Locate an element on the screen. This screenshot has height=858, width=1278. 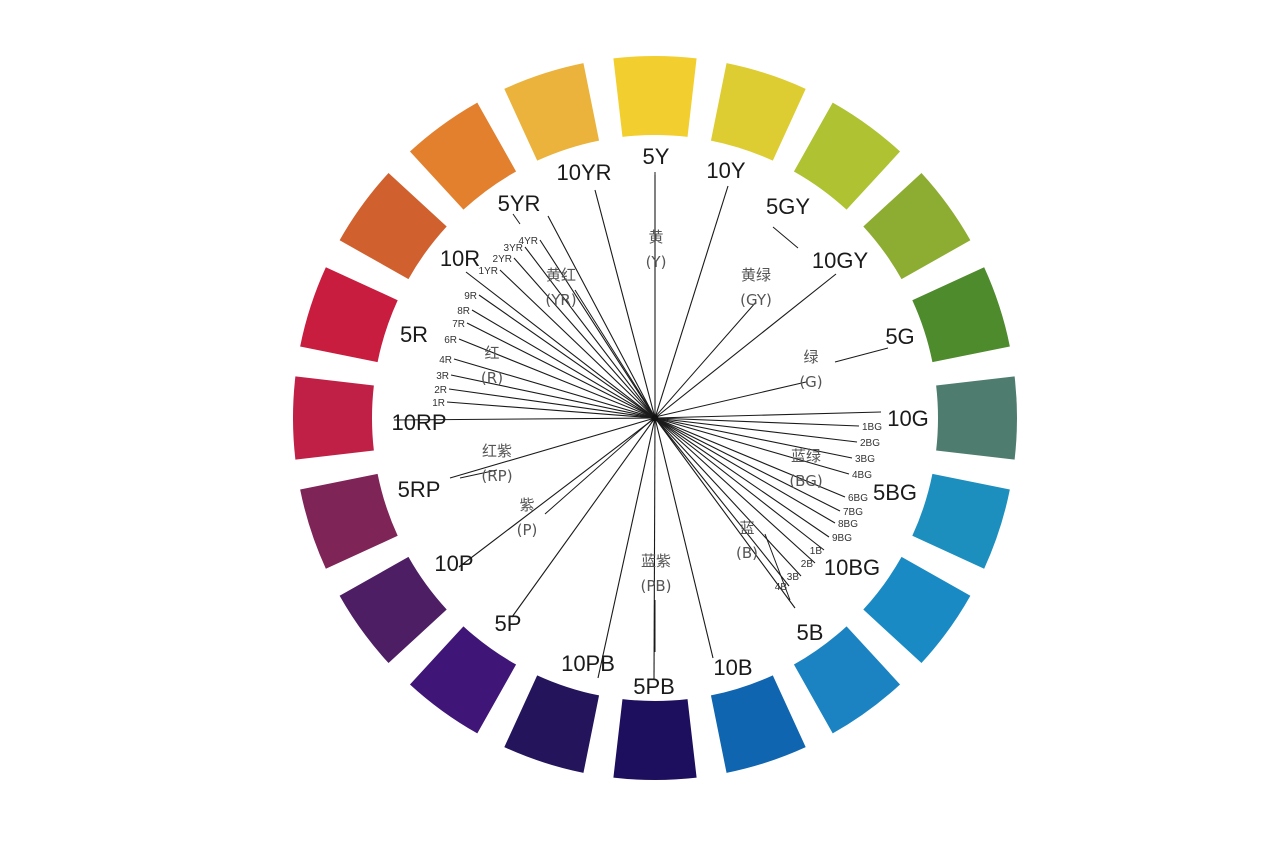
family-name: 绿 is located at coordinates (810, 357).